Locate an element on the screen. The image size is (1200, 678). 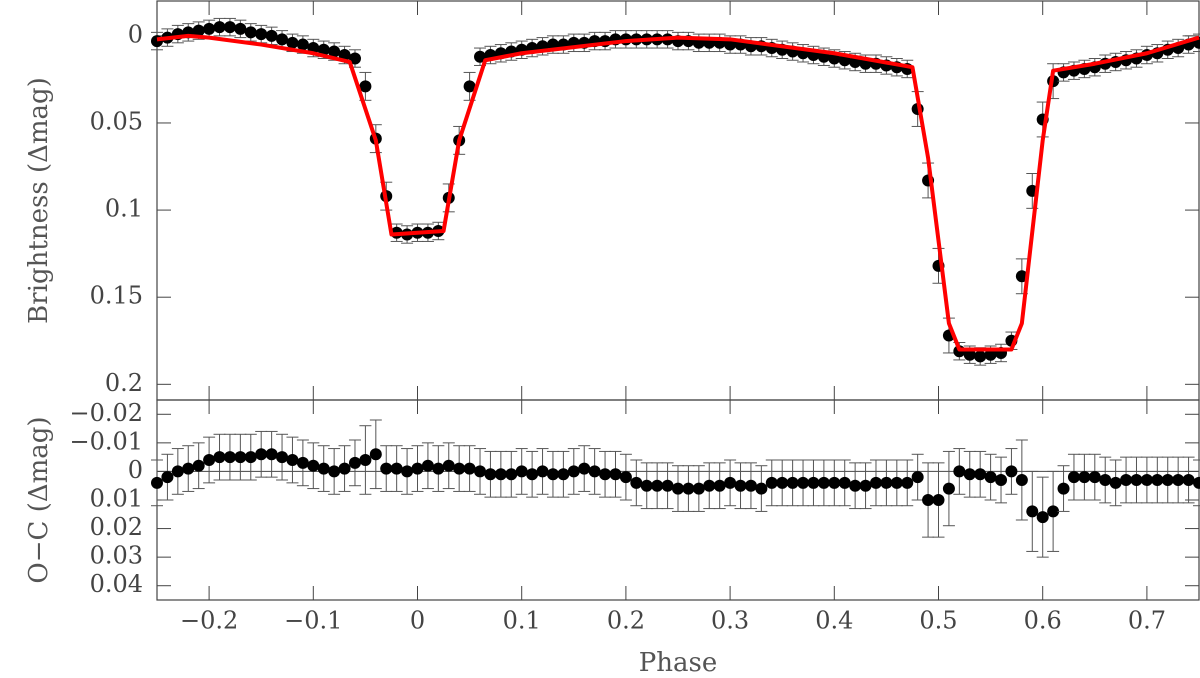
y-tick-label: 0.01 is located at coordinates (116, 499).